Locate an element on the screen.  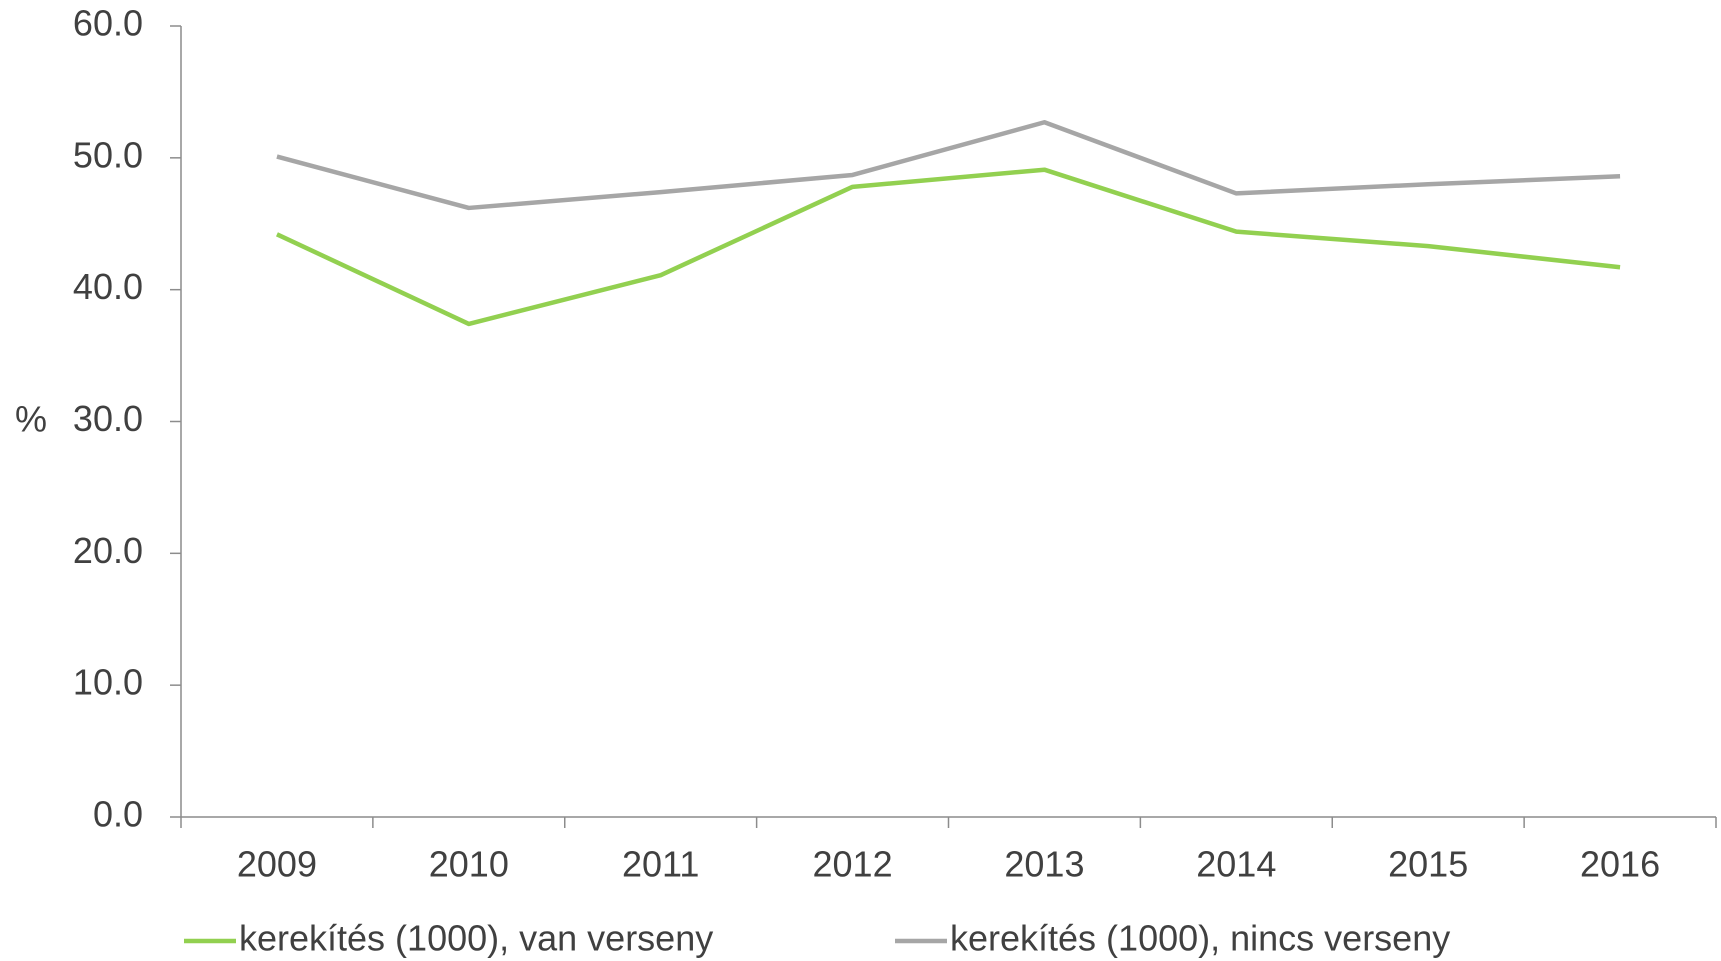
y-tick-label: 10.0 is located at coordinates (108, 682).